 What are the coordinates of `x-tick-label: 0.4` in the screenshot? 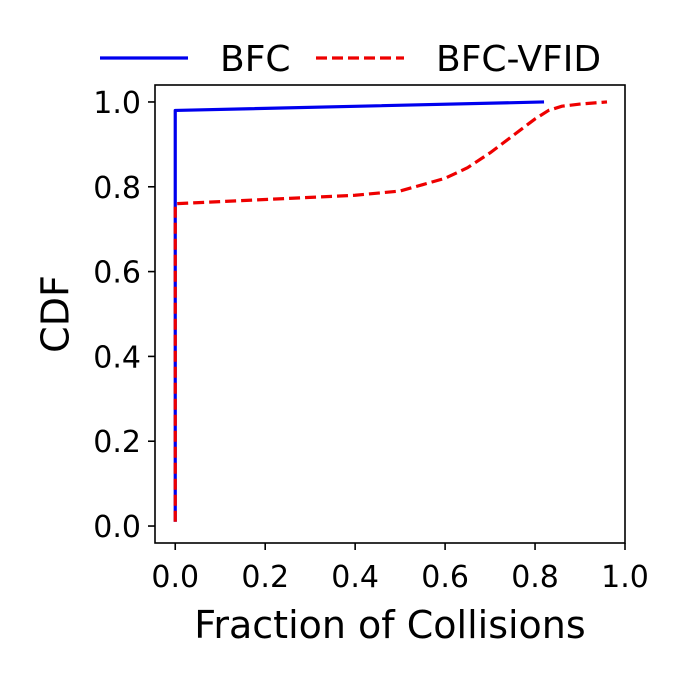 It's located at (355, 577).